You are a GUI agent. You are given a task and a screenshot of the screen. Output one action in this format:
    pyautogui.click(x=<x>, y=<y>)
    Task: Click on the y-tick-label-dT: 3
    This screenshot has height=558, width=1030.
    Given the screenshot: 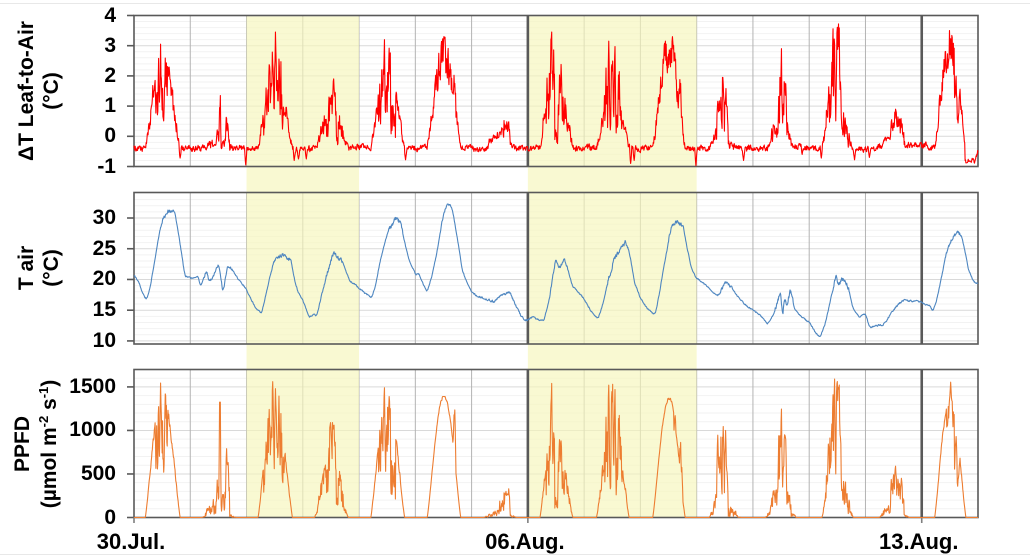 What is the action you would take?
    pyautogui.click(x=110, y=45)
    